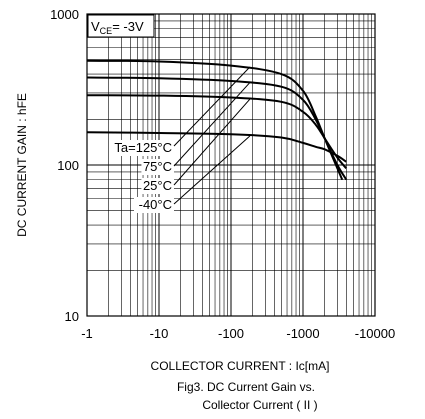 This screenshot has width=425, height=419. I want to click on curve-label: -40°C, so click(155, 204).